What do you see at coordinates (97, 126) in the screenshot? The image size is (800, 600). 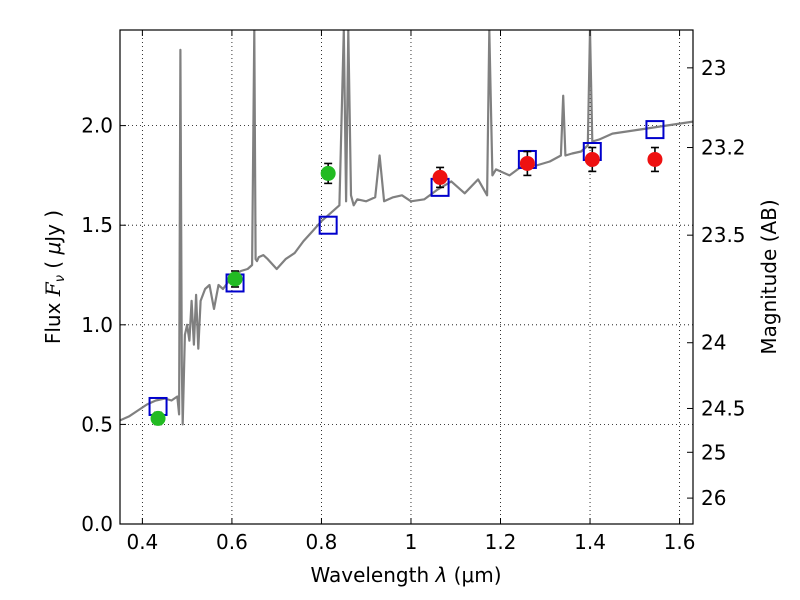 I see `y-tick-label: 2.0` at bounding box center [97, 126].